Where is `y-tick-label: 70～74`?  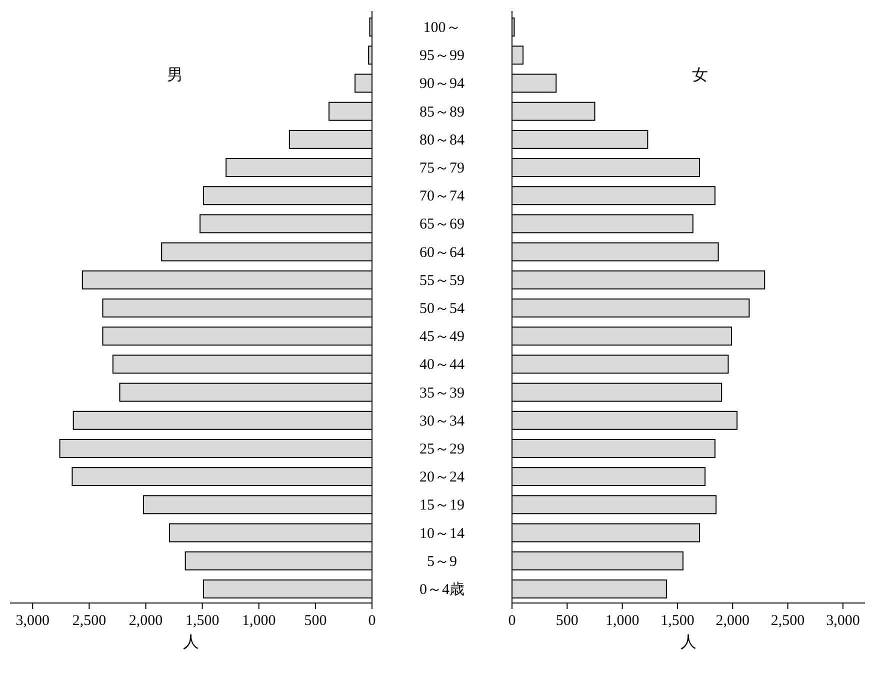
y-tick-label: 70～74 is located at coordinates (442, 196).